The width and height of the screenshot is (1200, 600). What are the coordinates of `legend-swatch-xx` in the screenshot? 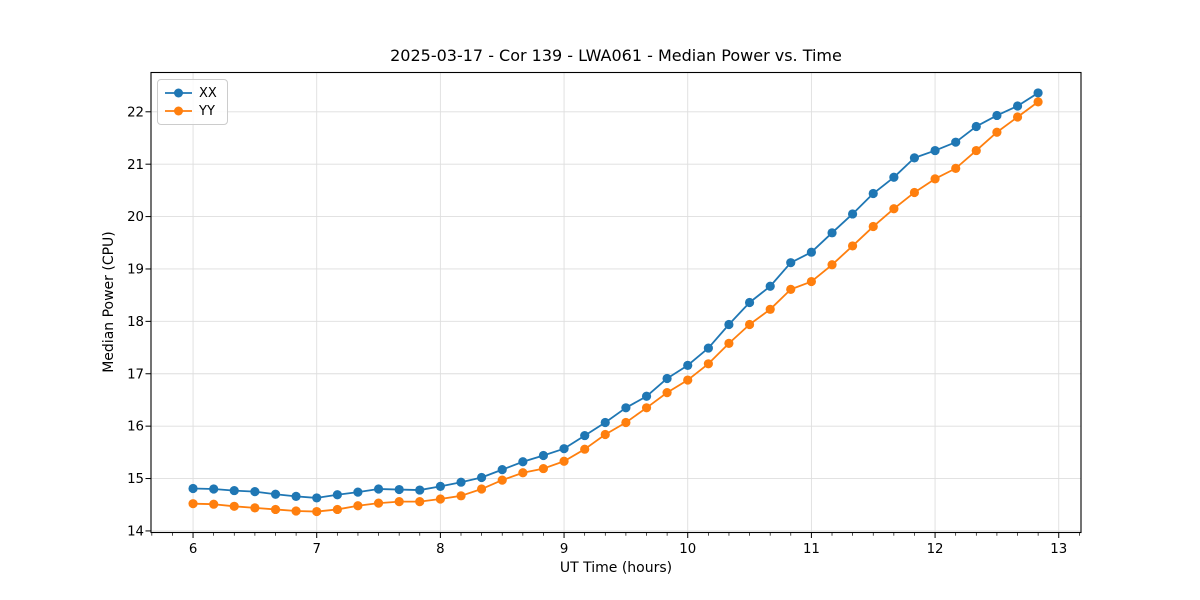 It's located at (178, 93).